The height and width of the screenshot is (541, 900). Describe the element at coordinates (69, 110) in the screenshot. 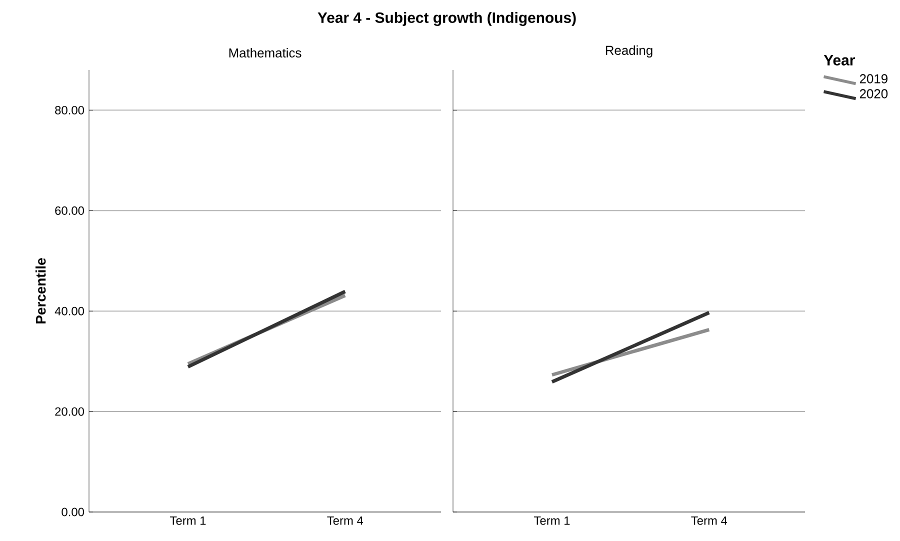

I see `y-tick-label: 80.00` at that location.